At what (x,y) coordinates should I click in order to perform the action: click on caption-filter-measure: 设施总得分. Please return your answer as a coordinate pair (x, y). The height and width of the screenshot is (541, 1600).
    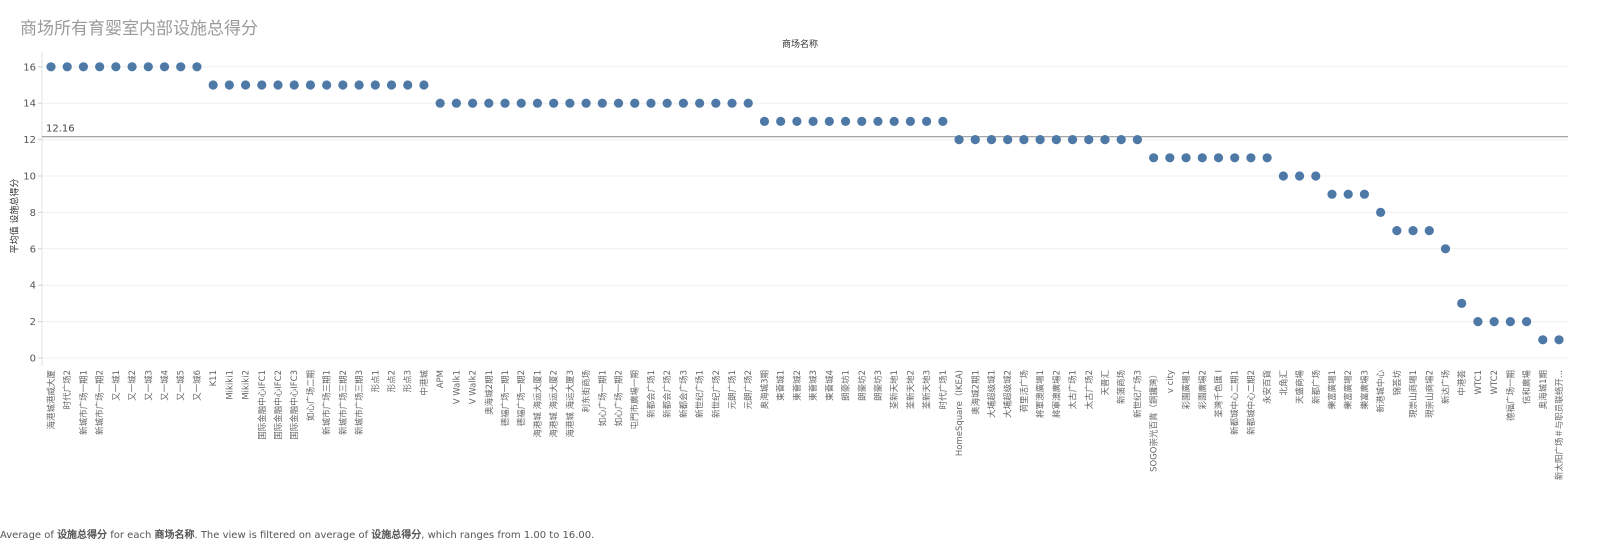
    Looking at the image, I should click on (396, 535).